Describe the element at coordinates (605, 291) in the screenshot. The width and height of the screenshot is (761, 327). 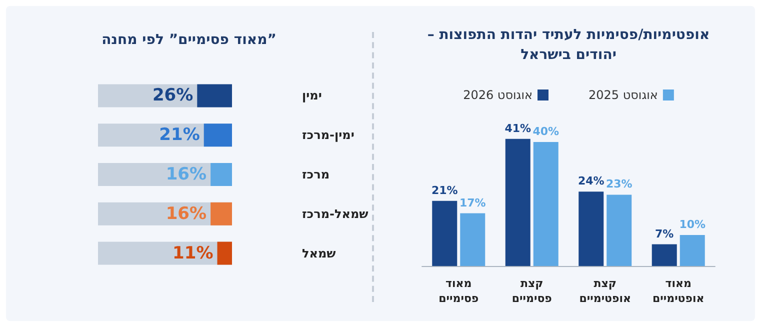
I see `x-tick-label: קצת אופטימיים` at that location.